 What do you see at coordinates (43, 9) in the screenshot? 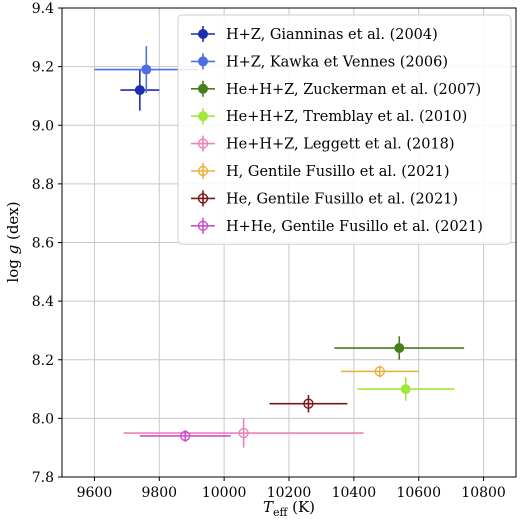
I see `y-tick-label: 9.4` at bounding box center [43, 9].